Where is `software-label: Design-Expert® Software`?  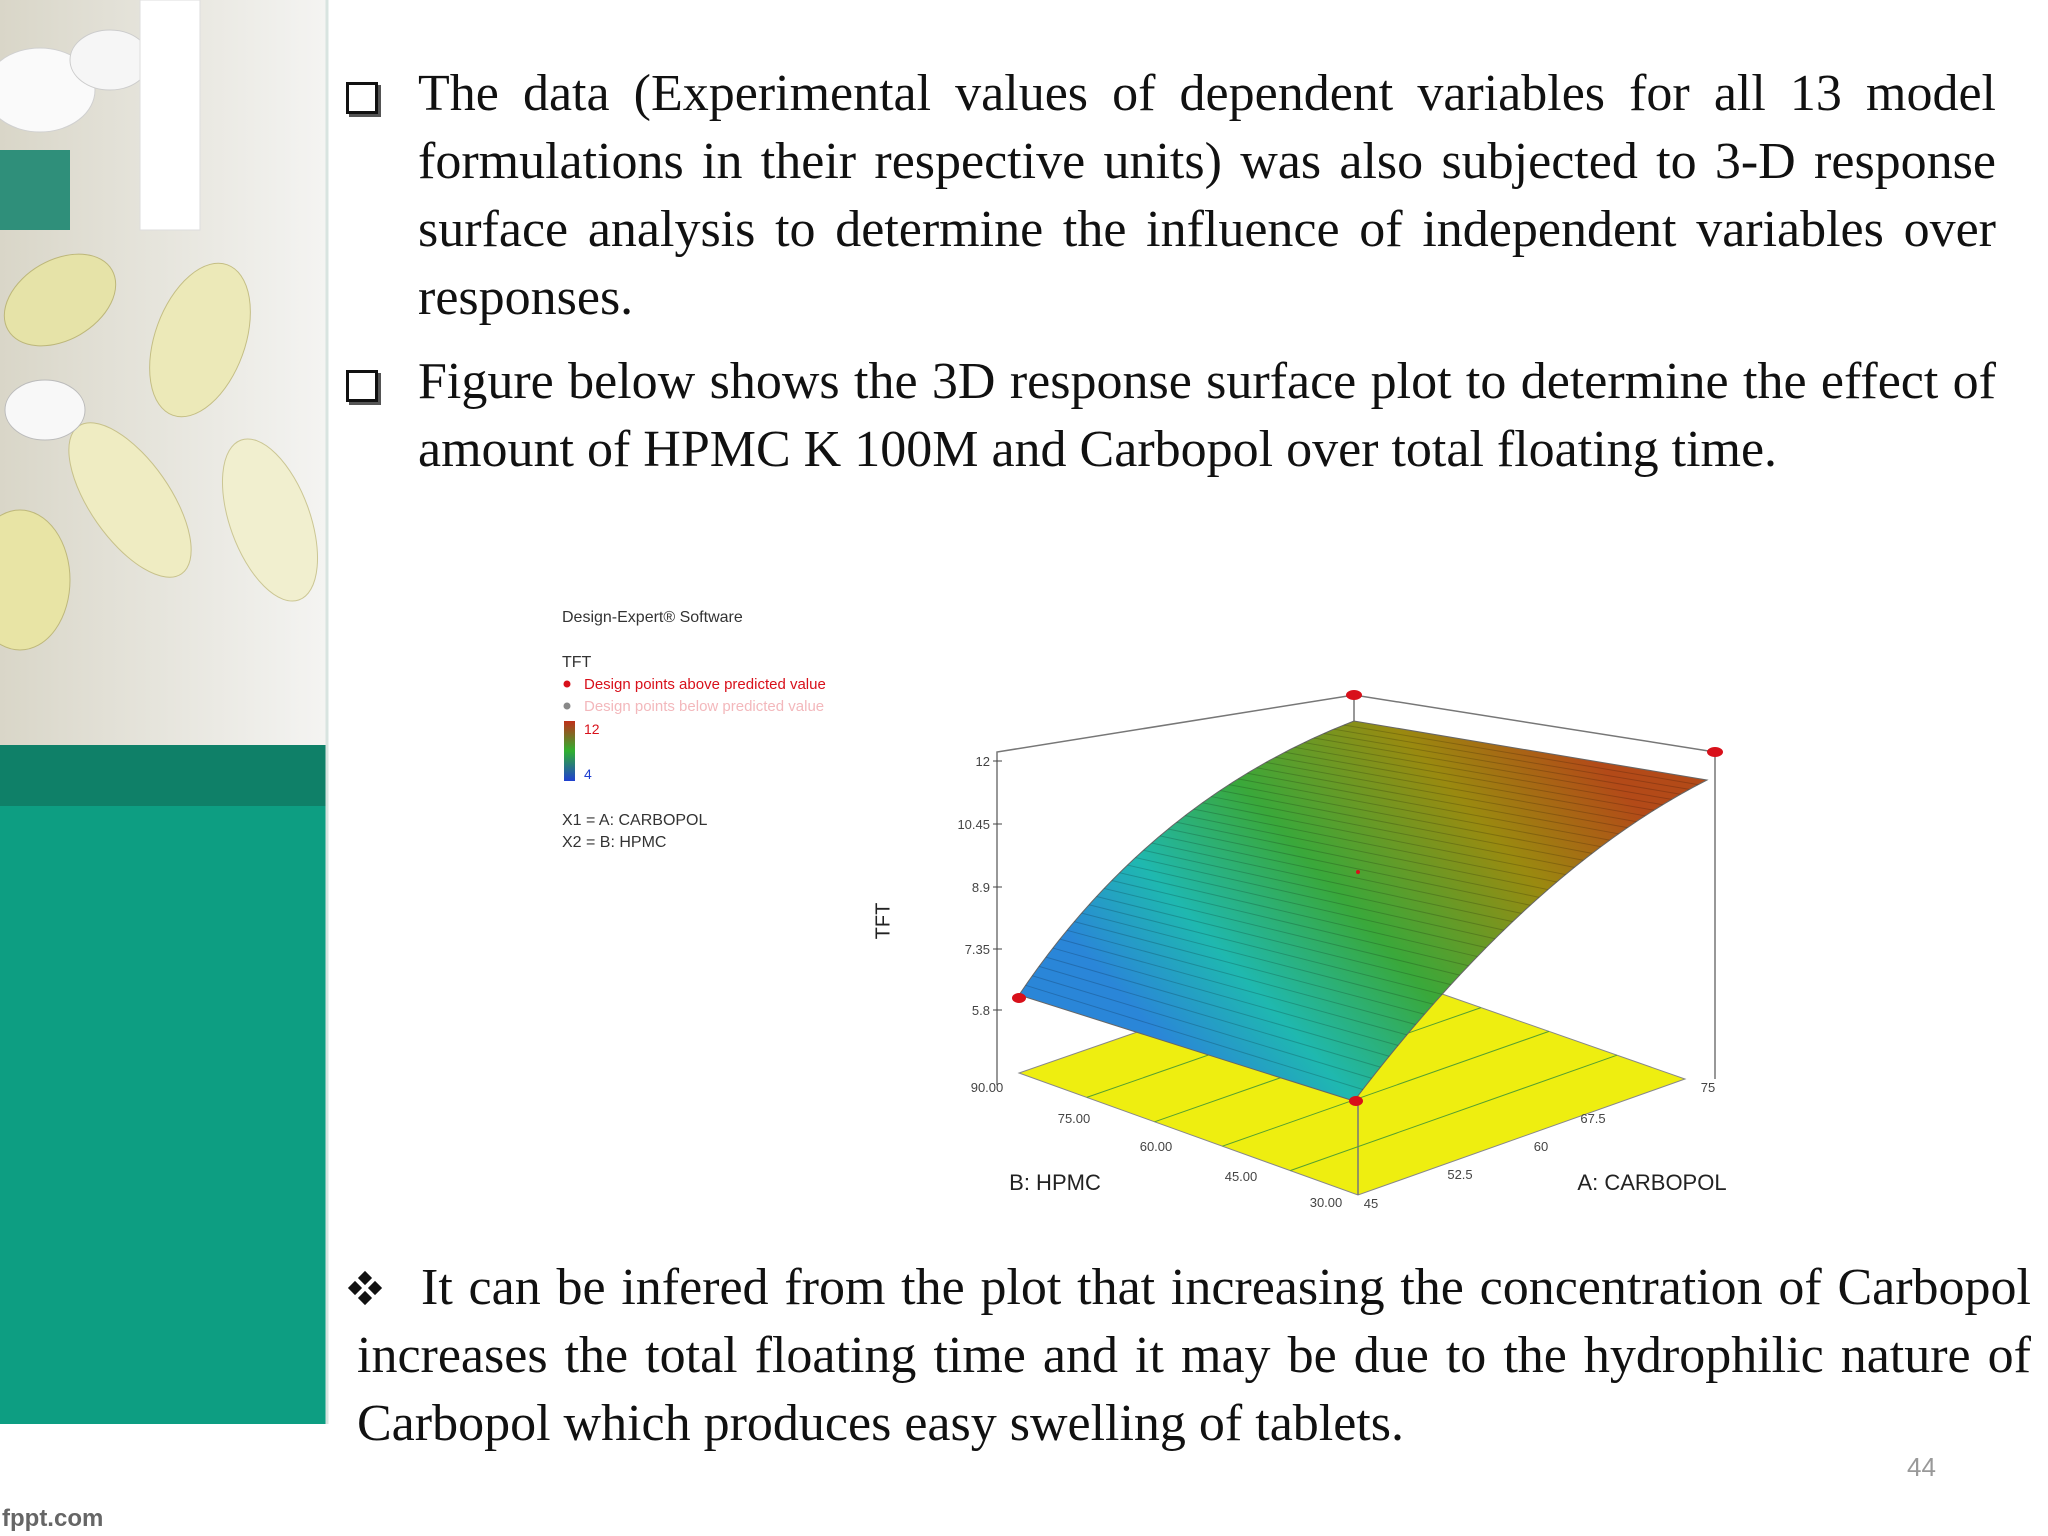 software-label: Design-Expert® Software is located at coordinates (652, 617).